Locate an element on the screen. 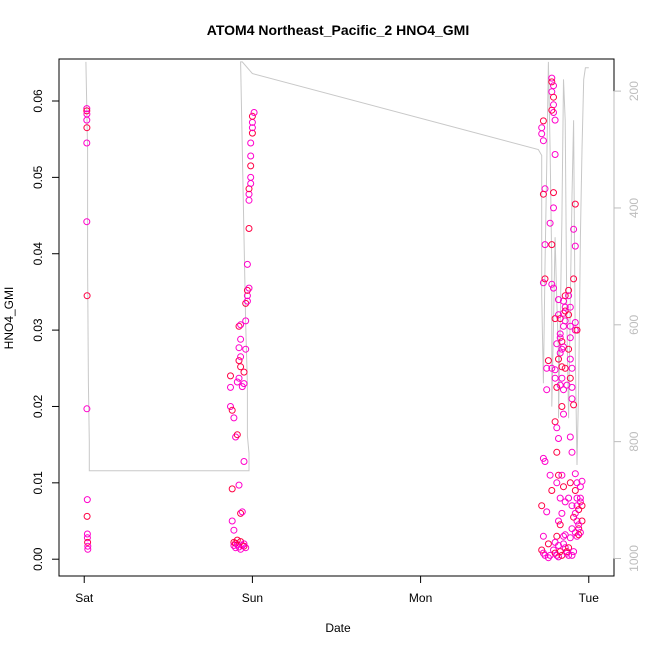 This screenshot has width=650, height=650. y2-tick-label: 1000 is located at coordinates (634, 558).